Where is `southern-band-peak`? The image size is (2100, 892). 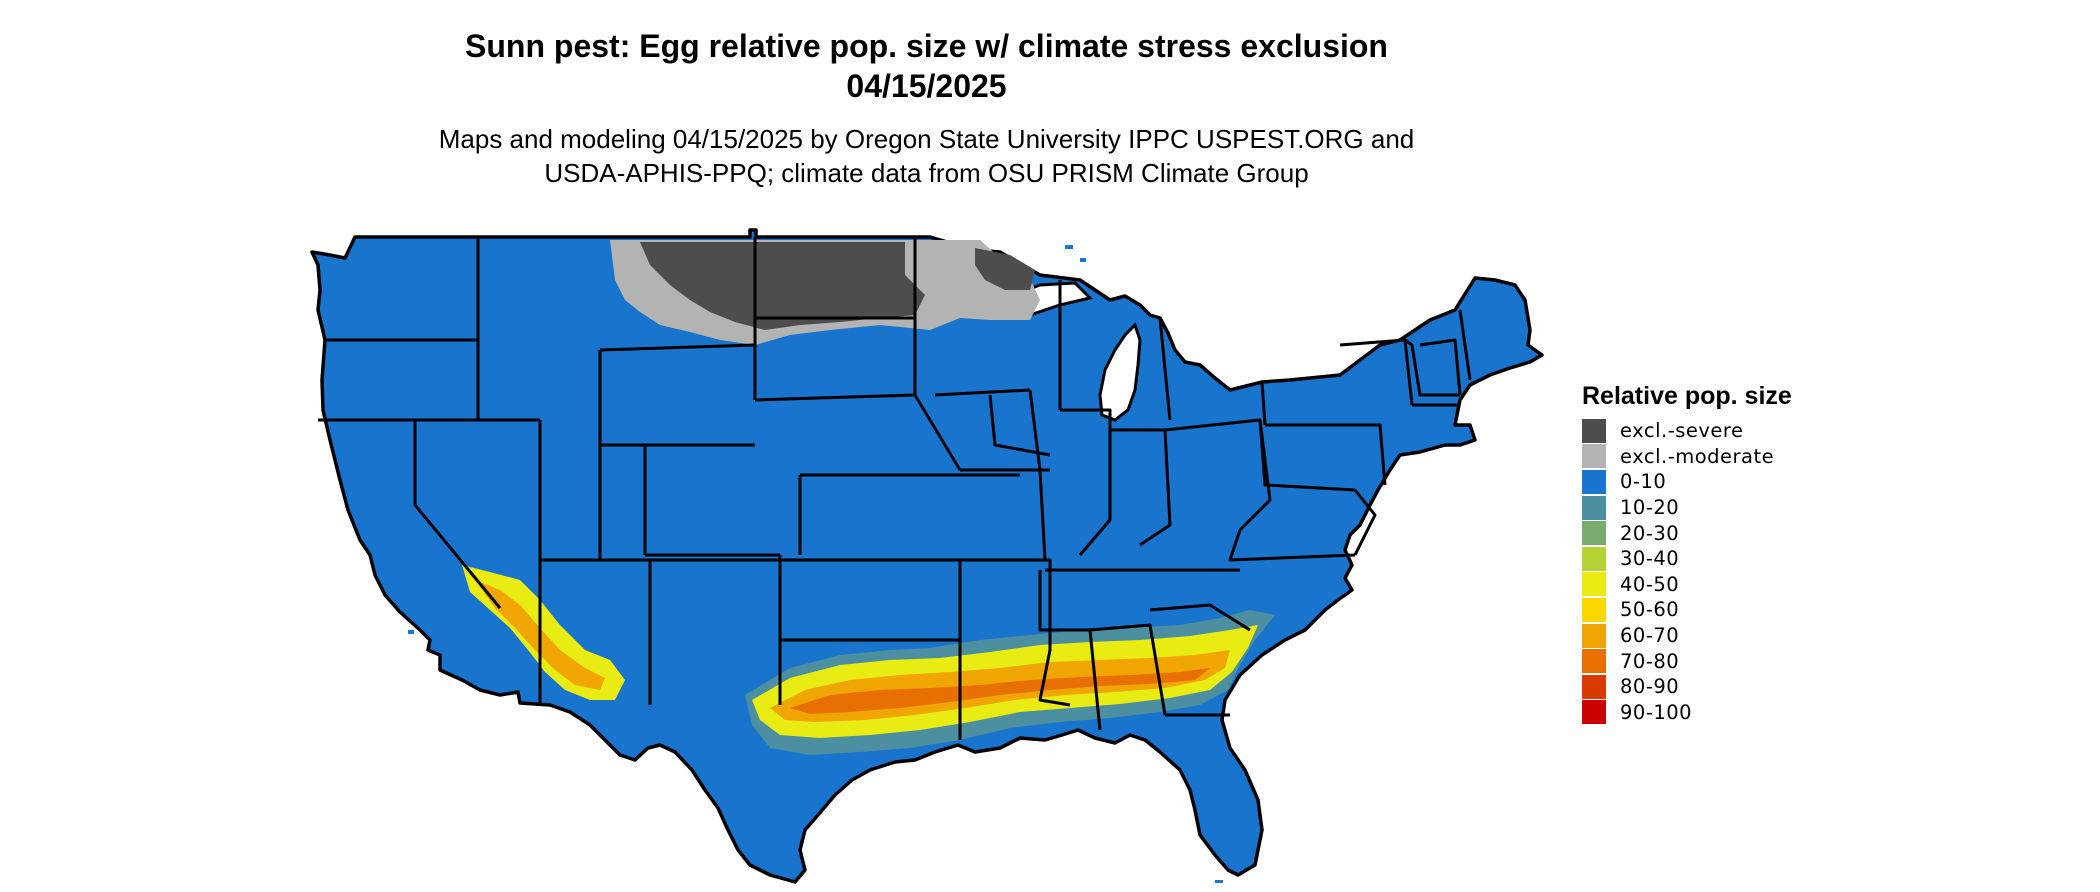
southern-band-peak is located at coordinates (1000, 691).